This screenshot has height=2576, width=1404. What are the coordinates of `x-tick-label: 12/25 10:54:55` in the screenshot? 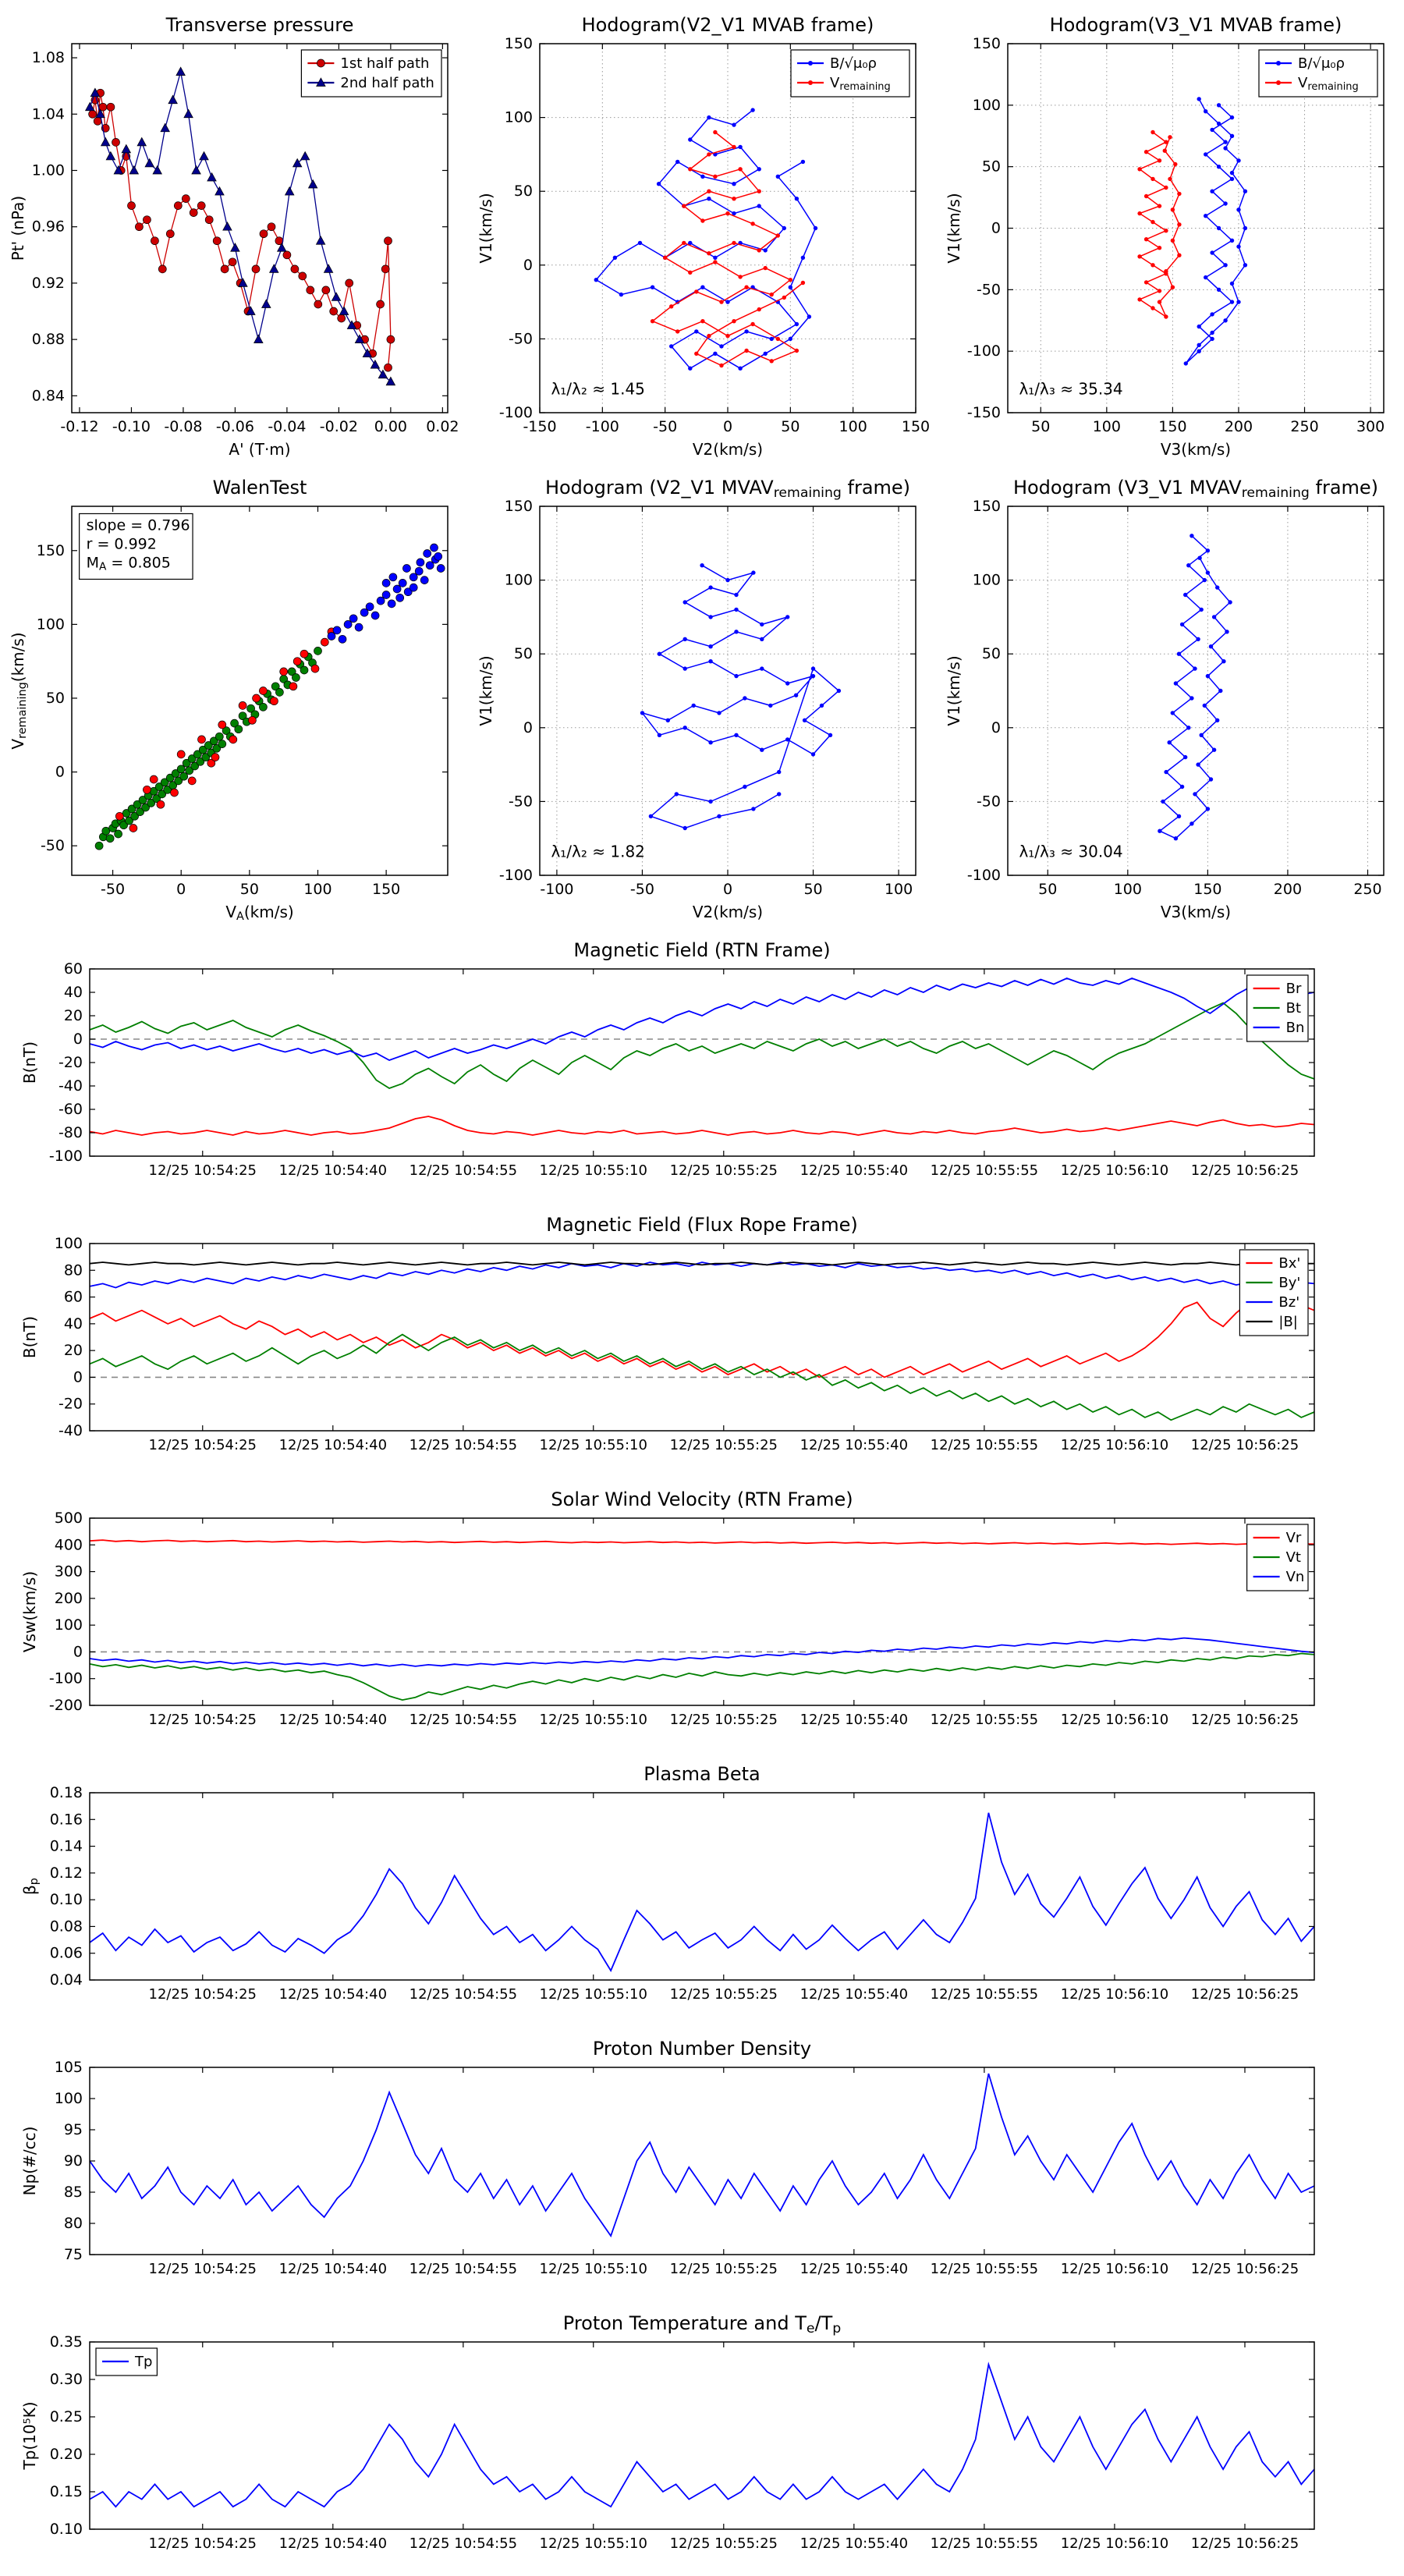 It's located at (464, 1445).